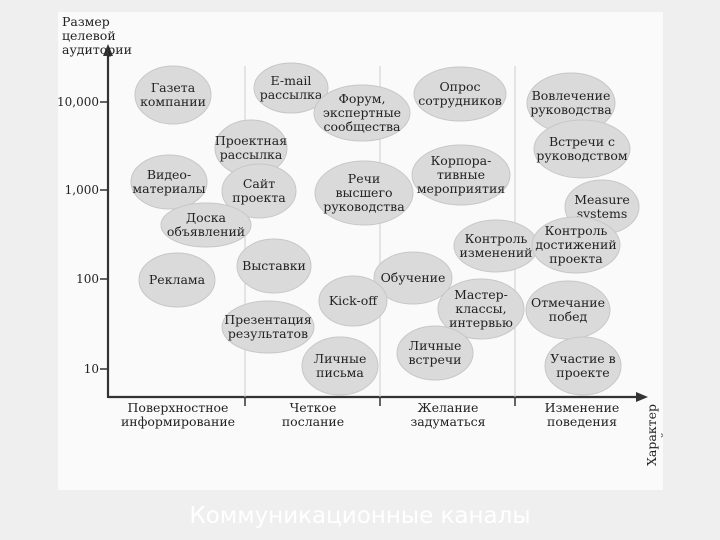 This screenshot has width=720, height=540. What do you see at coordinates (602, 199) in the screenshot?
I see `channel-label-measure-line: Measure` at bounding box center [602, 199].